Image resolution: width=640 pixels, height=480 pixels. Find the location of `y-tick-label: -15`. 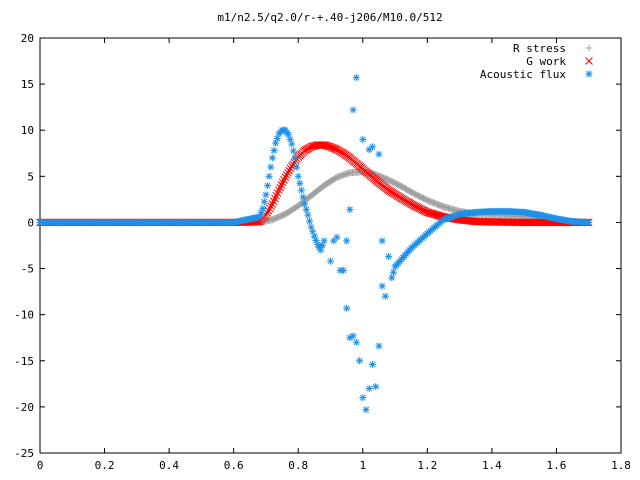

y-tick-label: -15 is located at coordinates (24, 361).